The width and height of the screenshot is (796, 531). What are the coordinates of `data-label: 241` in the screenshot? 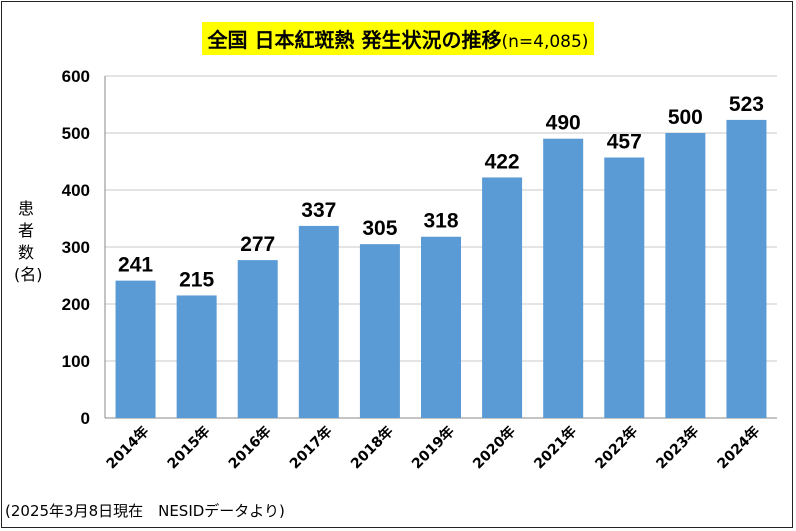 It's located at (135, 265).